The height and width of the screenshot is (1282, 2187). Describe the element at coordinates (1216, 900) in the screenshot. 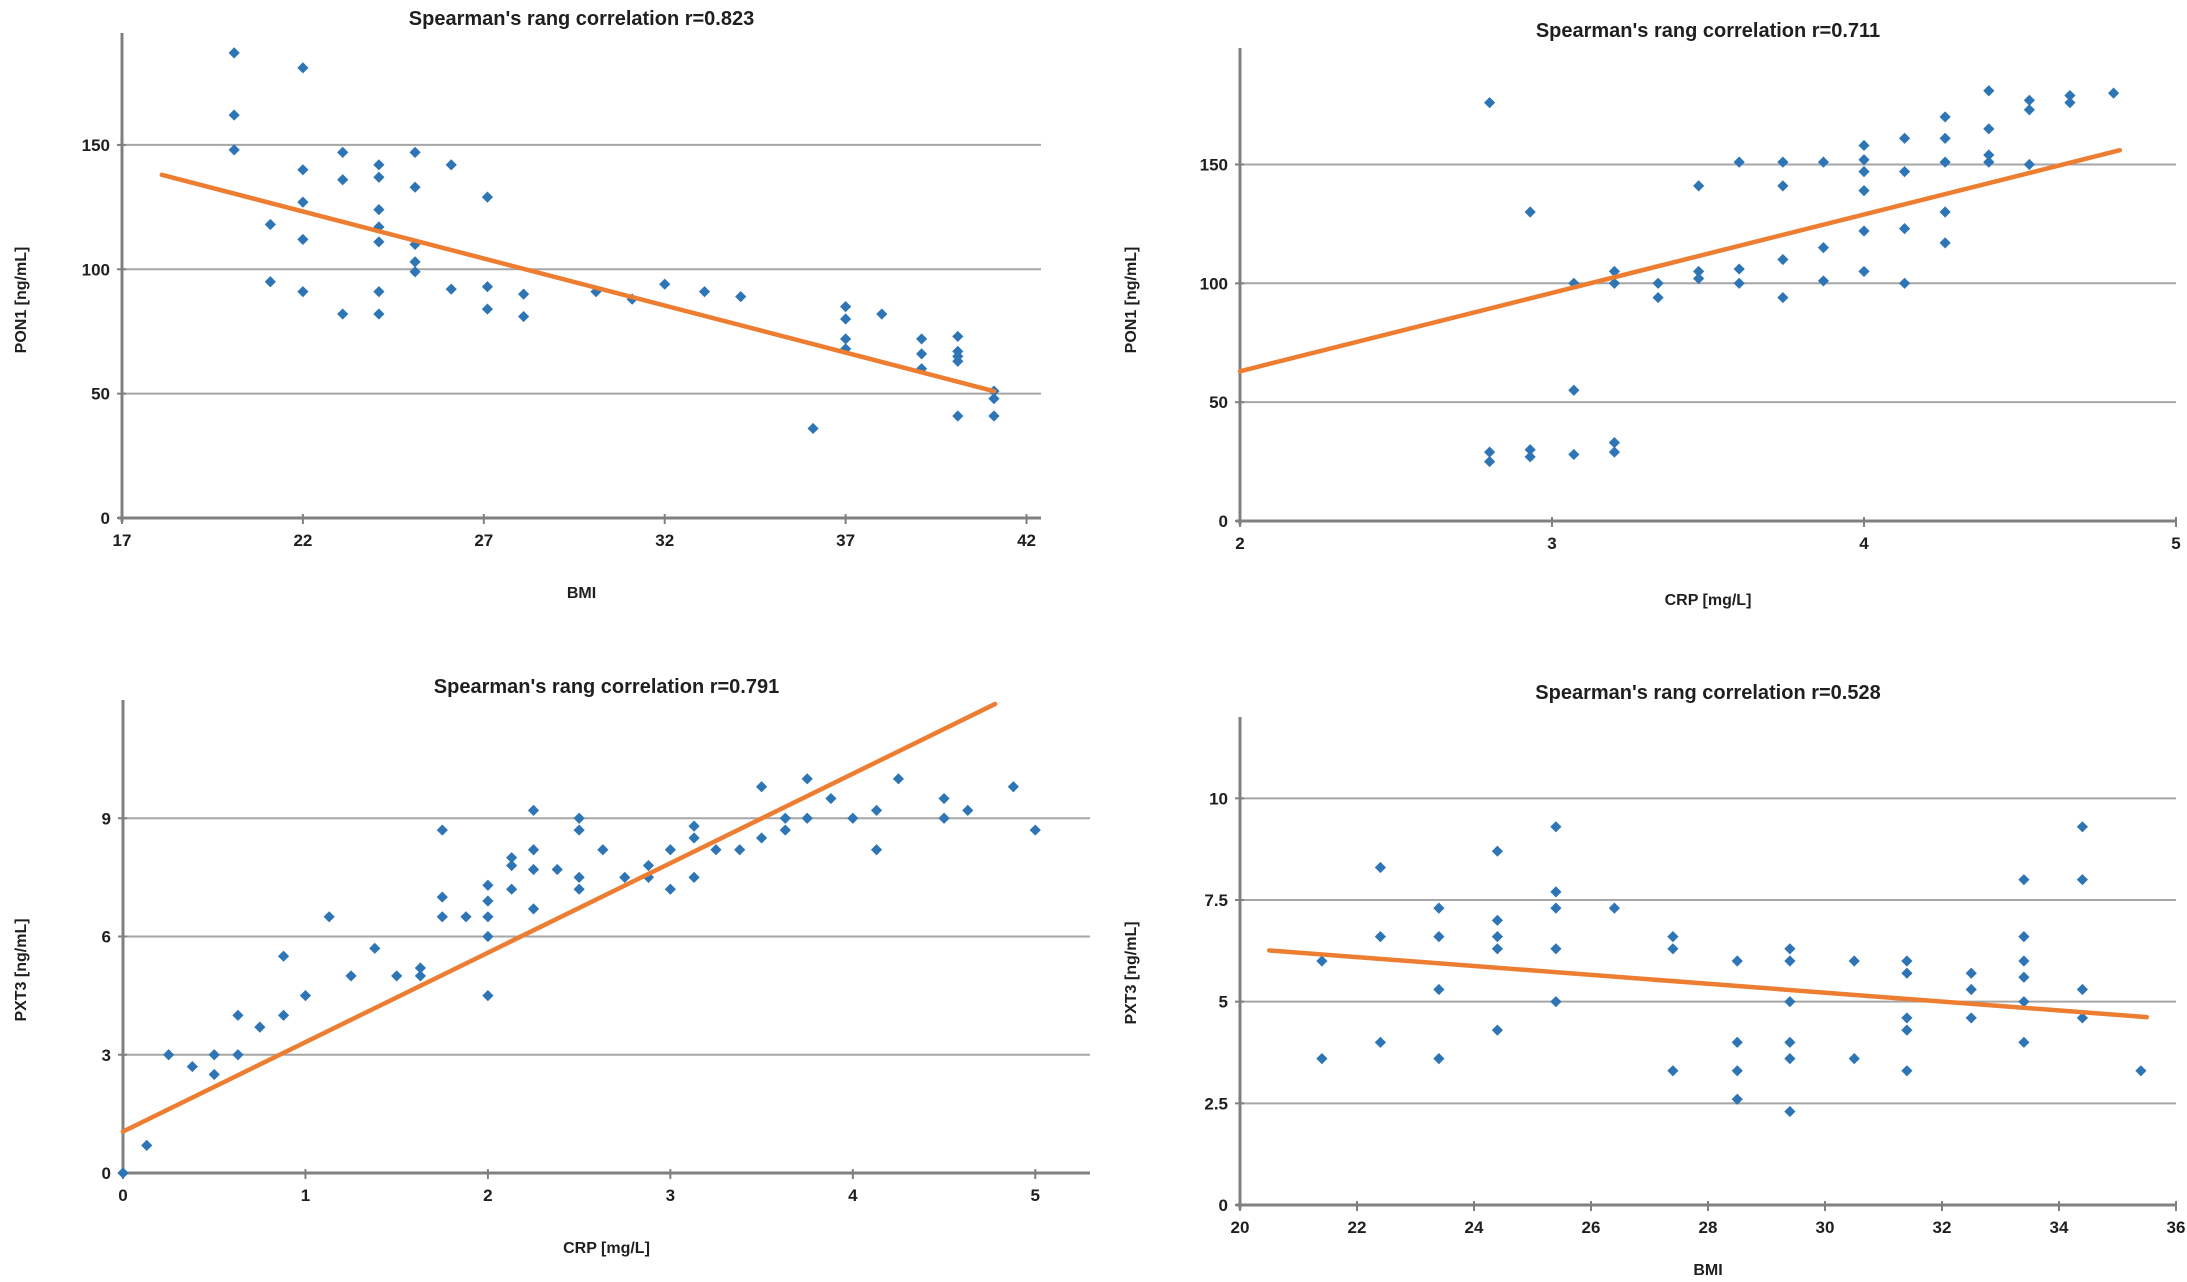

I see `y-tick-label: 7.5` at that location.